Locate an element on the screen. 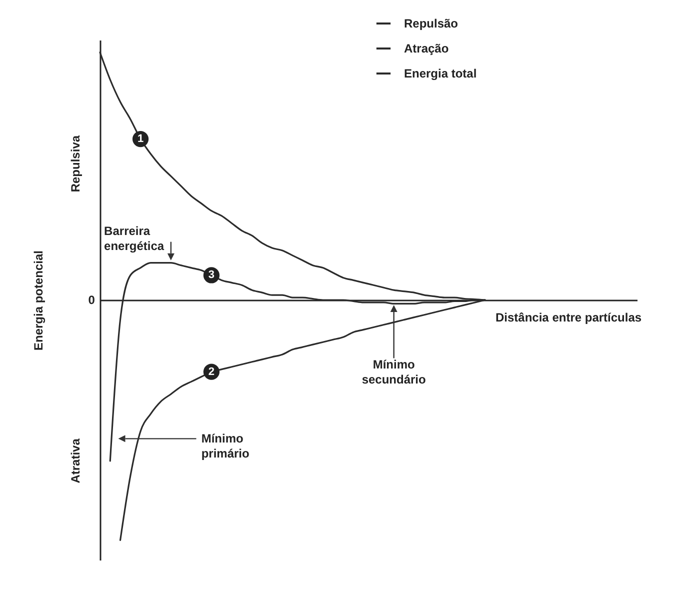 This screenshot has width=674, height=590. text: Repulsiva is located at coordinates (75, 163).